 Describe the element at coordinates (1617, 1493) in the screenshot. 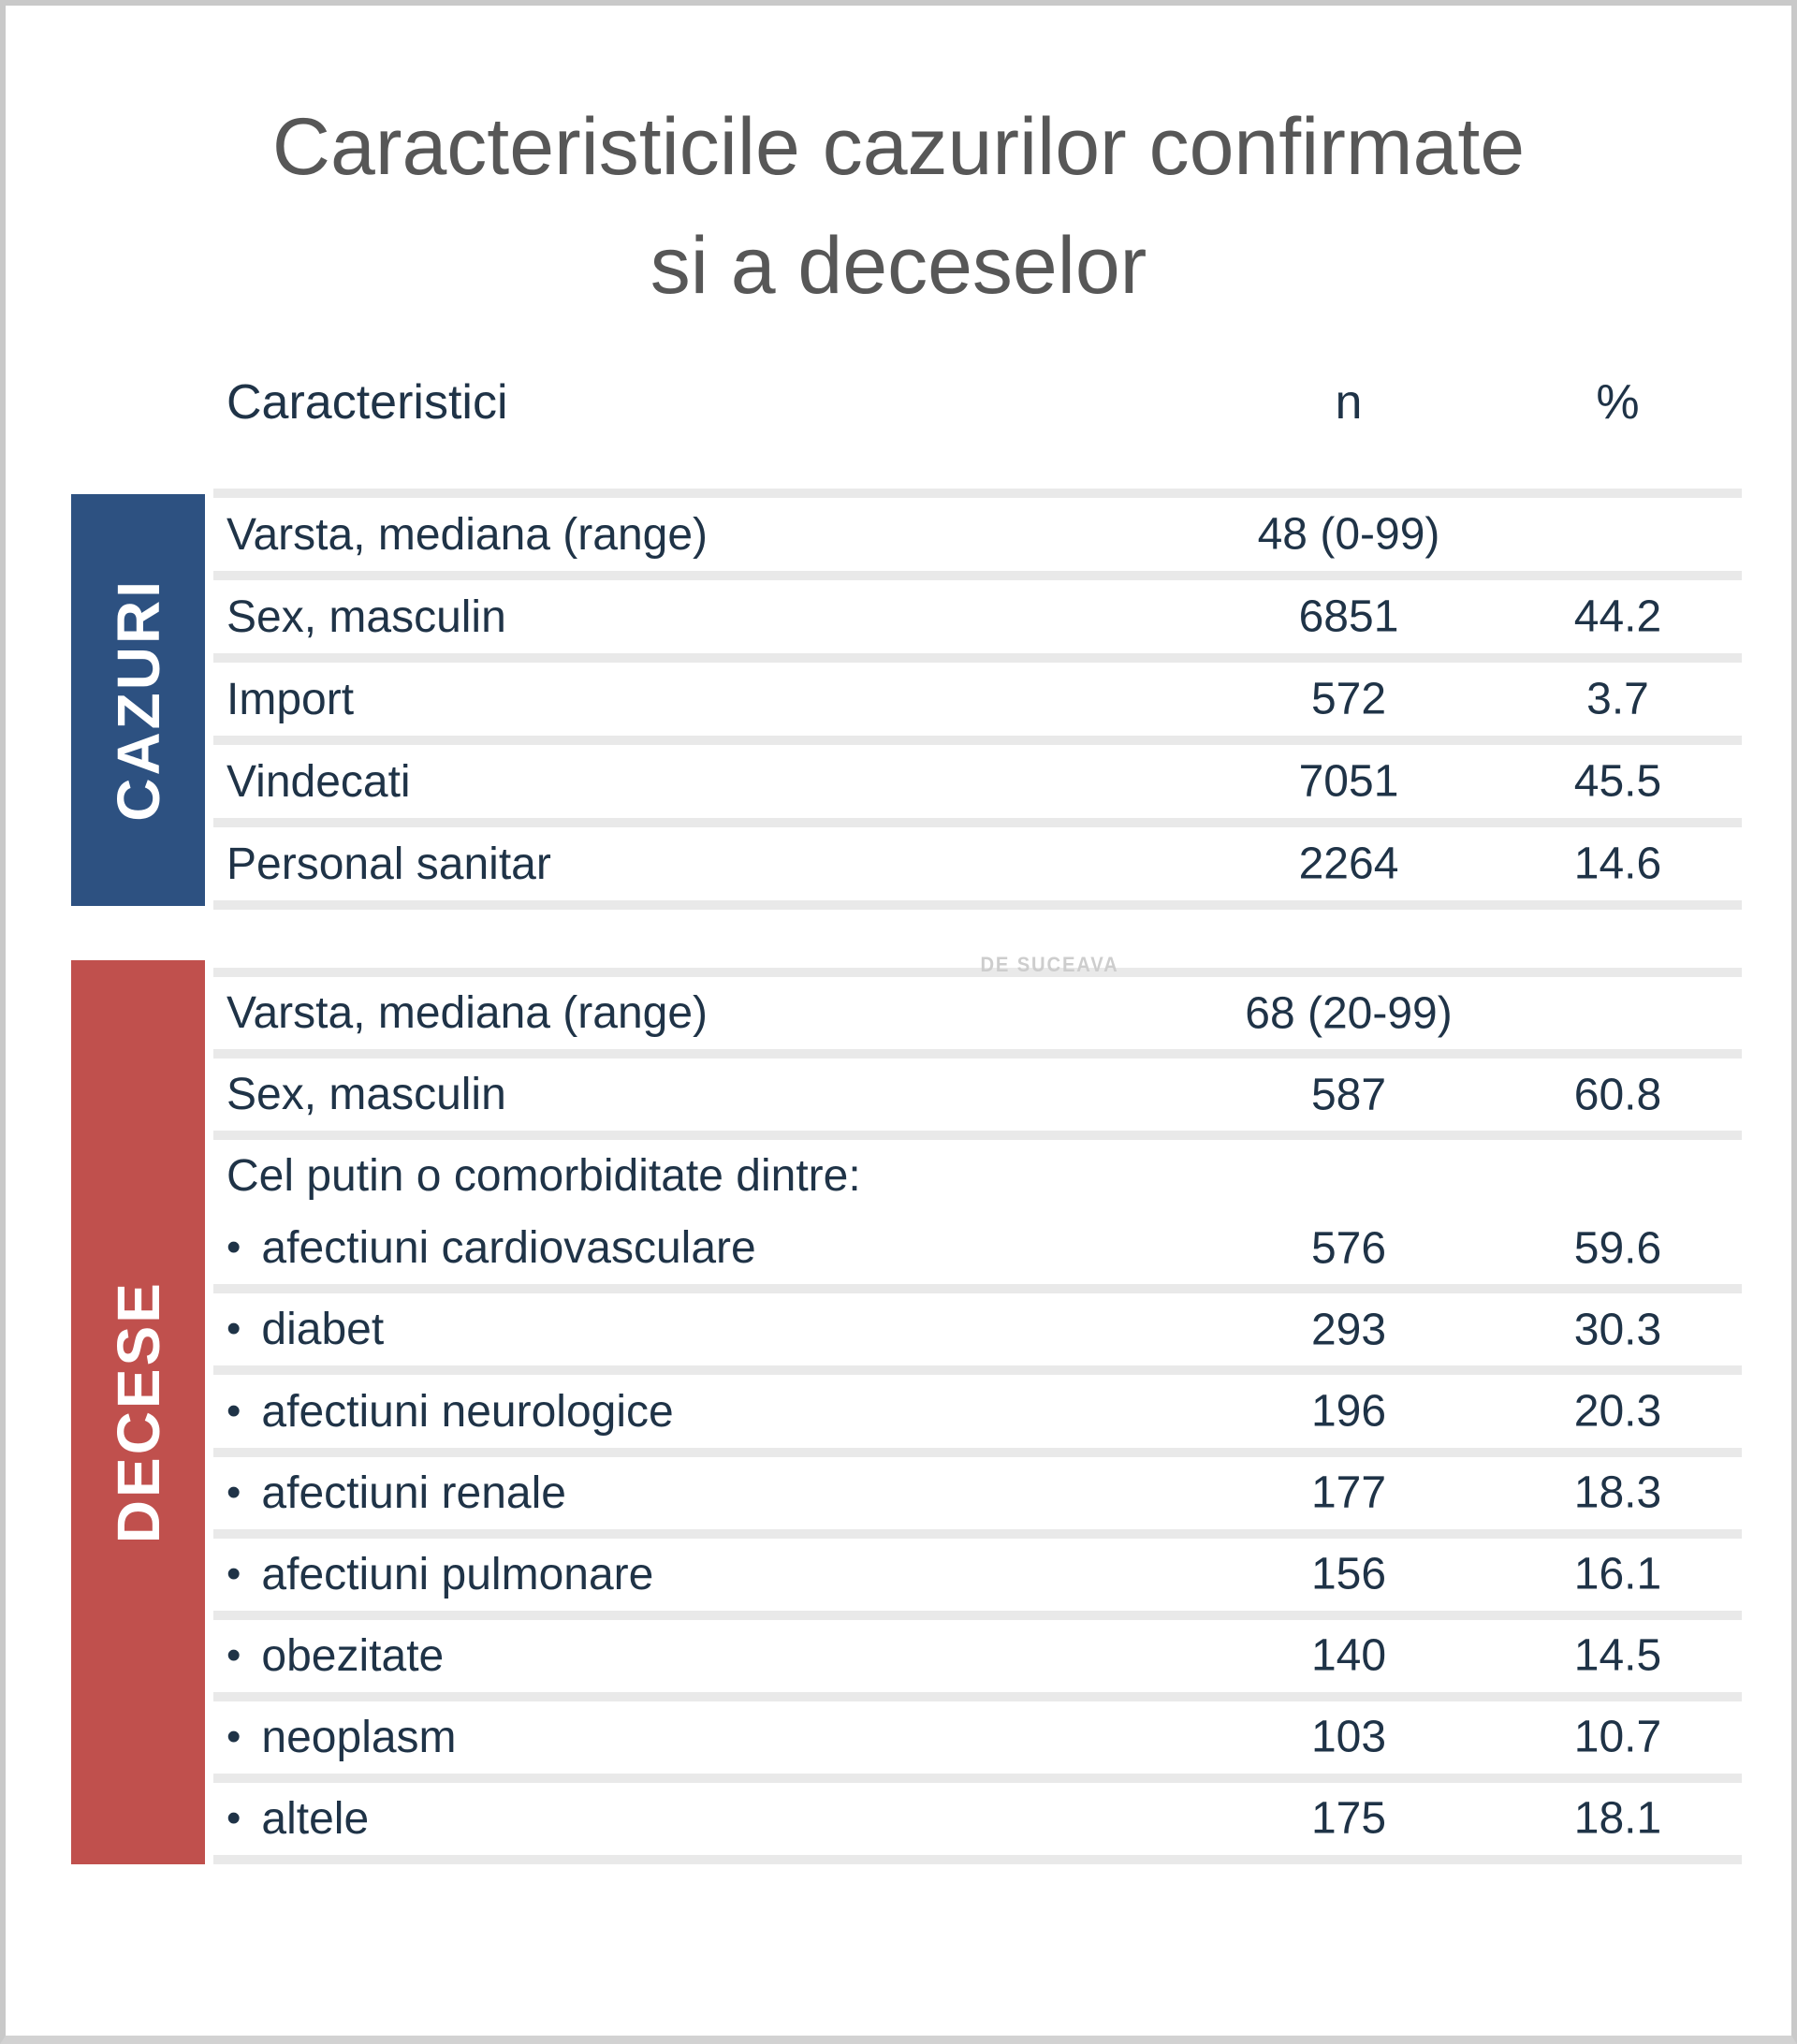

I see `row-percent-value: 18.3` at that location.